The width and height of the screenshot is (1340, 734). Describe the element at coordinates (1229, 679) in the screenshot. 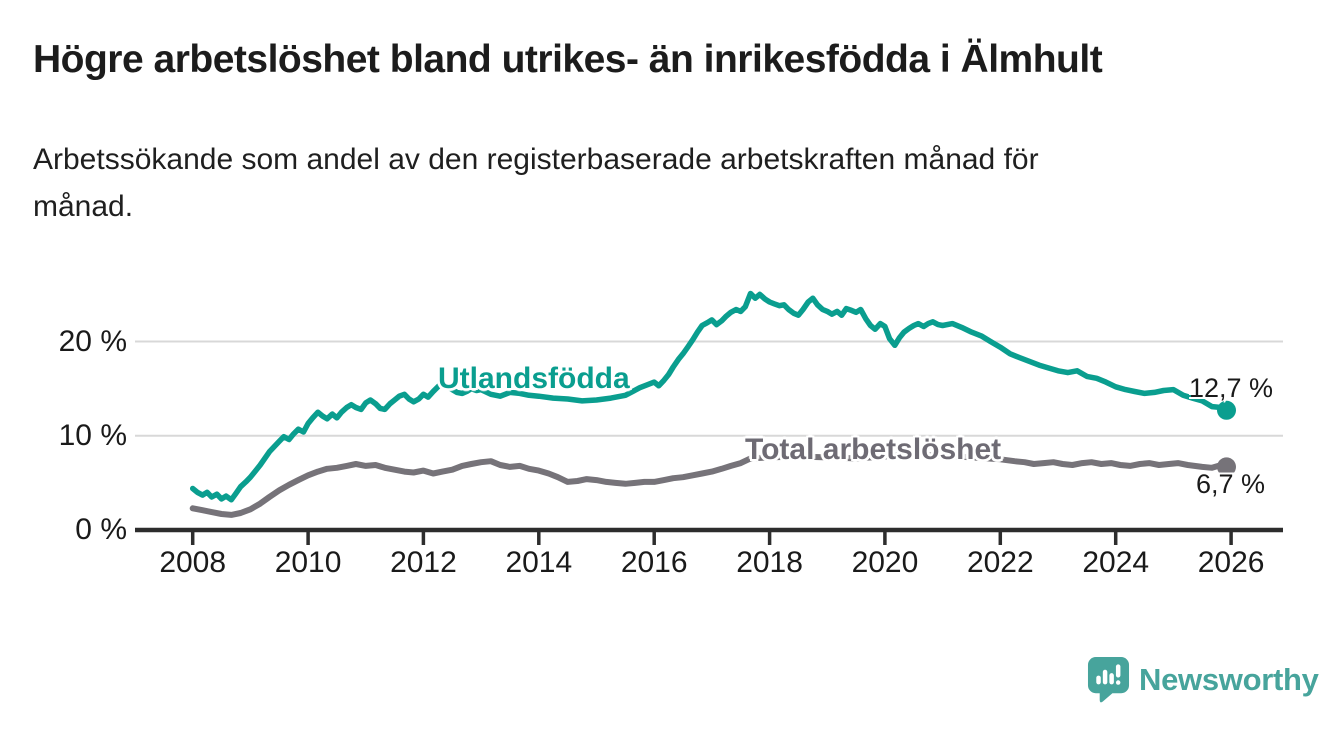

I see `newsworthy-wordmark: Newsworthy` at that location.